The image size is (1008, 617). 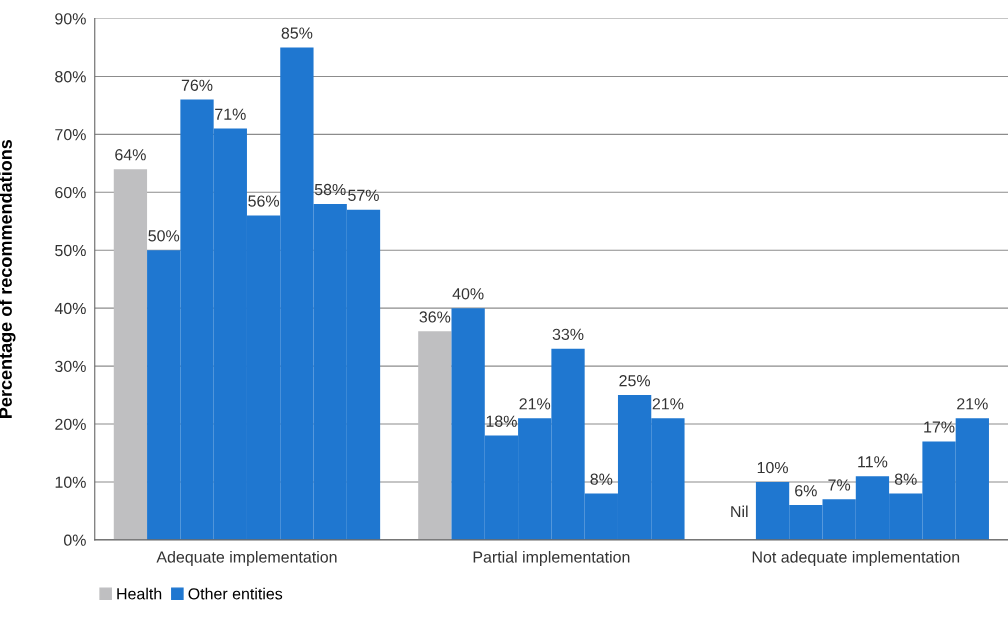 What do you see at coordinates (70, 77) in the screenshot?
I see `y-tick-label: 80%` at bounding box center [70, 77].